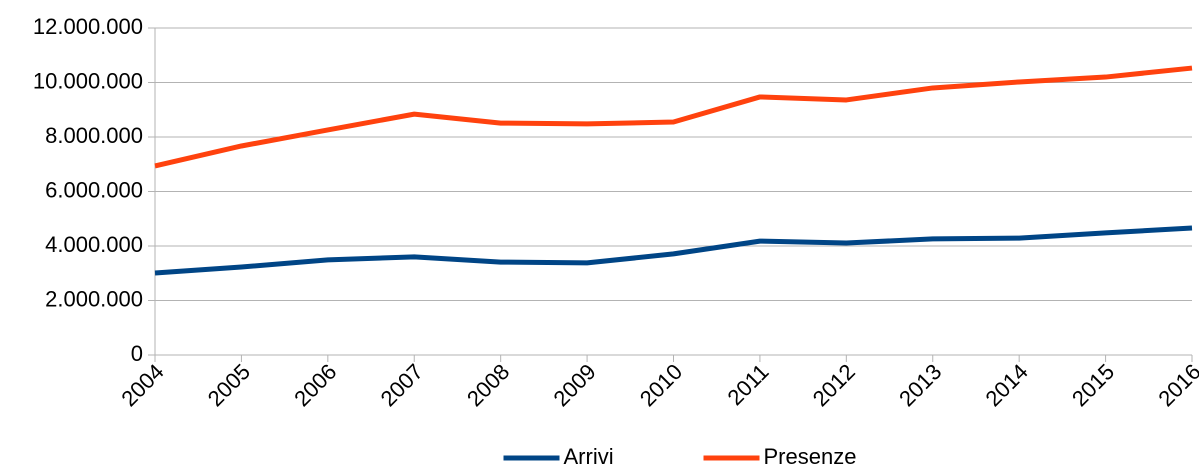  What do you see at coordinates (315, 385) in the screenshot?
I see `x-tick-label: 2006` at bounding box center [315, 385].